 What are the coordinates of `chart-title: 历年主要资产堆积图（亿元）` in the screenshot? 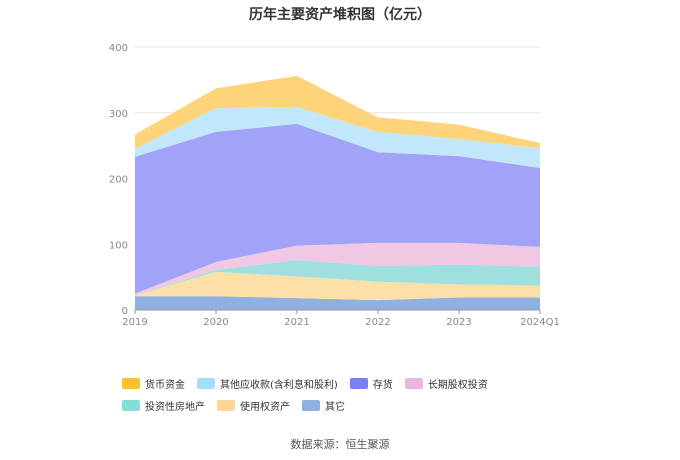 It's located at (340, 15).